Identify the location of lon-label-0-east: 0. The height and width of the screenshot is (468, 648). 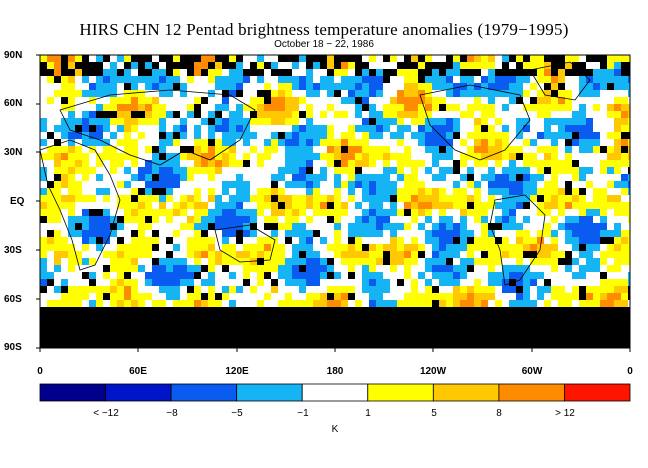
(630, 371).